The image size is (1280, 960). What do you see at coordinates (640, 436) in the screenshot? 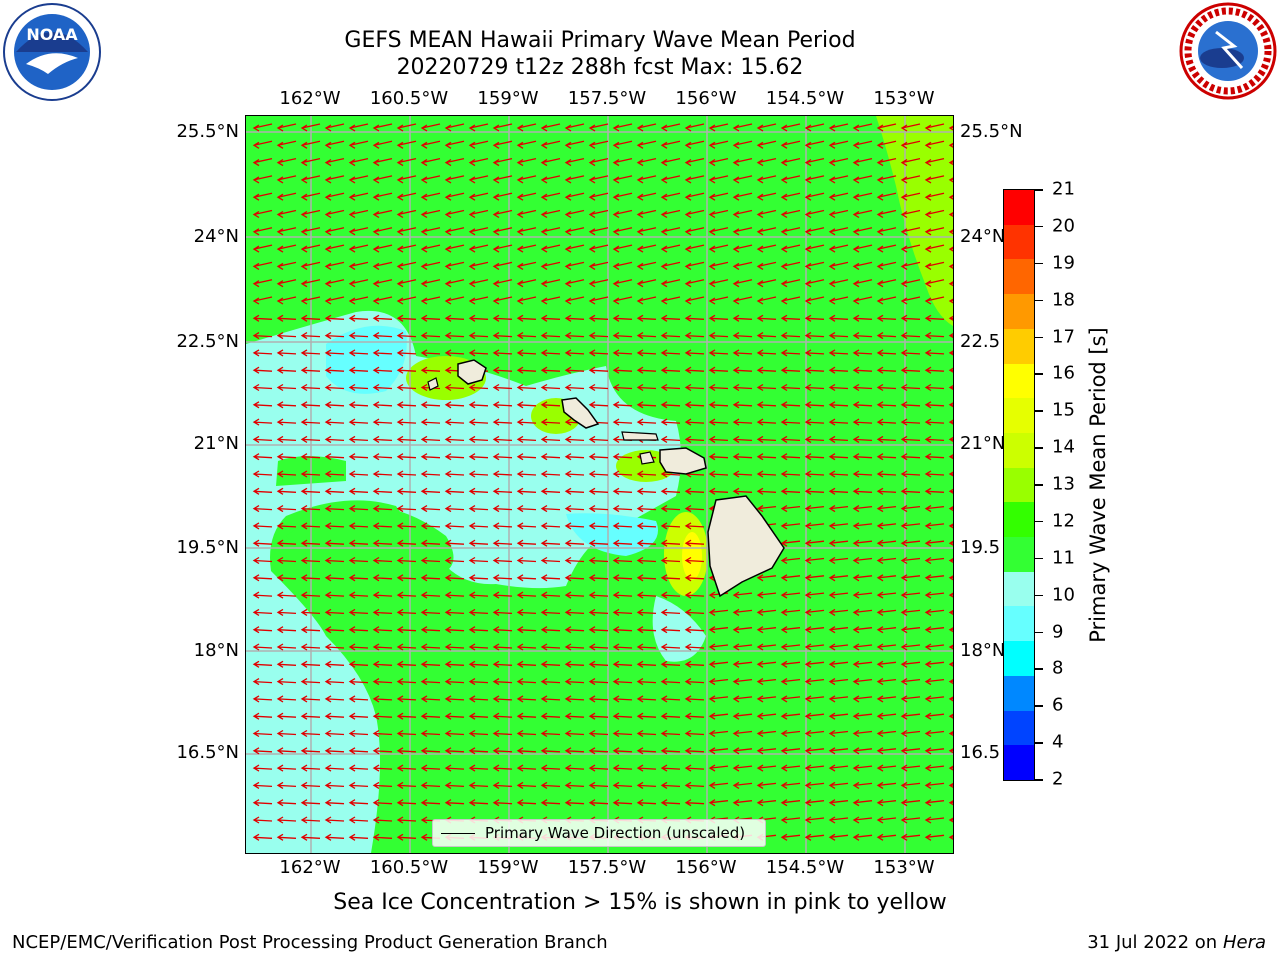
I see `island-molokai` at bounding box center [640, 436].